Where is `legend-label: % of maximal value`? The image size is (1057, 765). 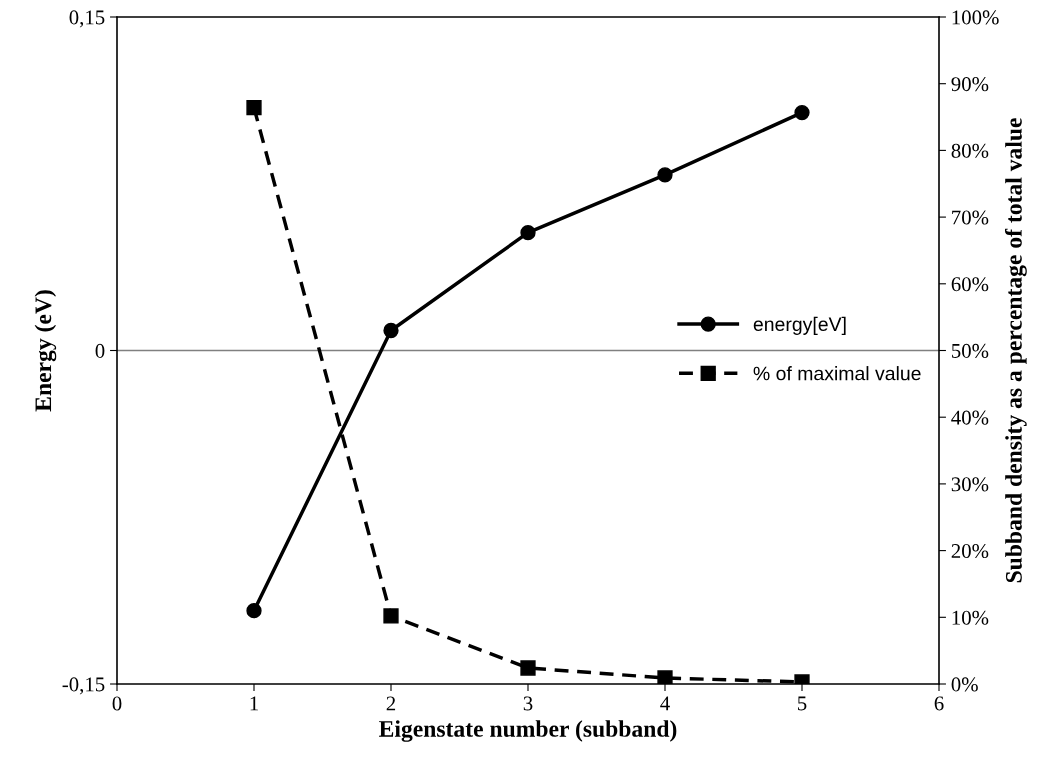 legend-label: % of maximal value is located at coordinates (837, 373).